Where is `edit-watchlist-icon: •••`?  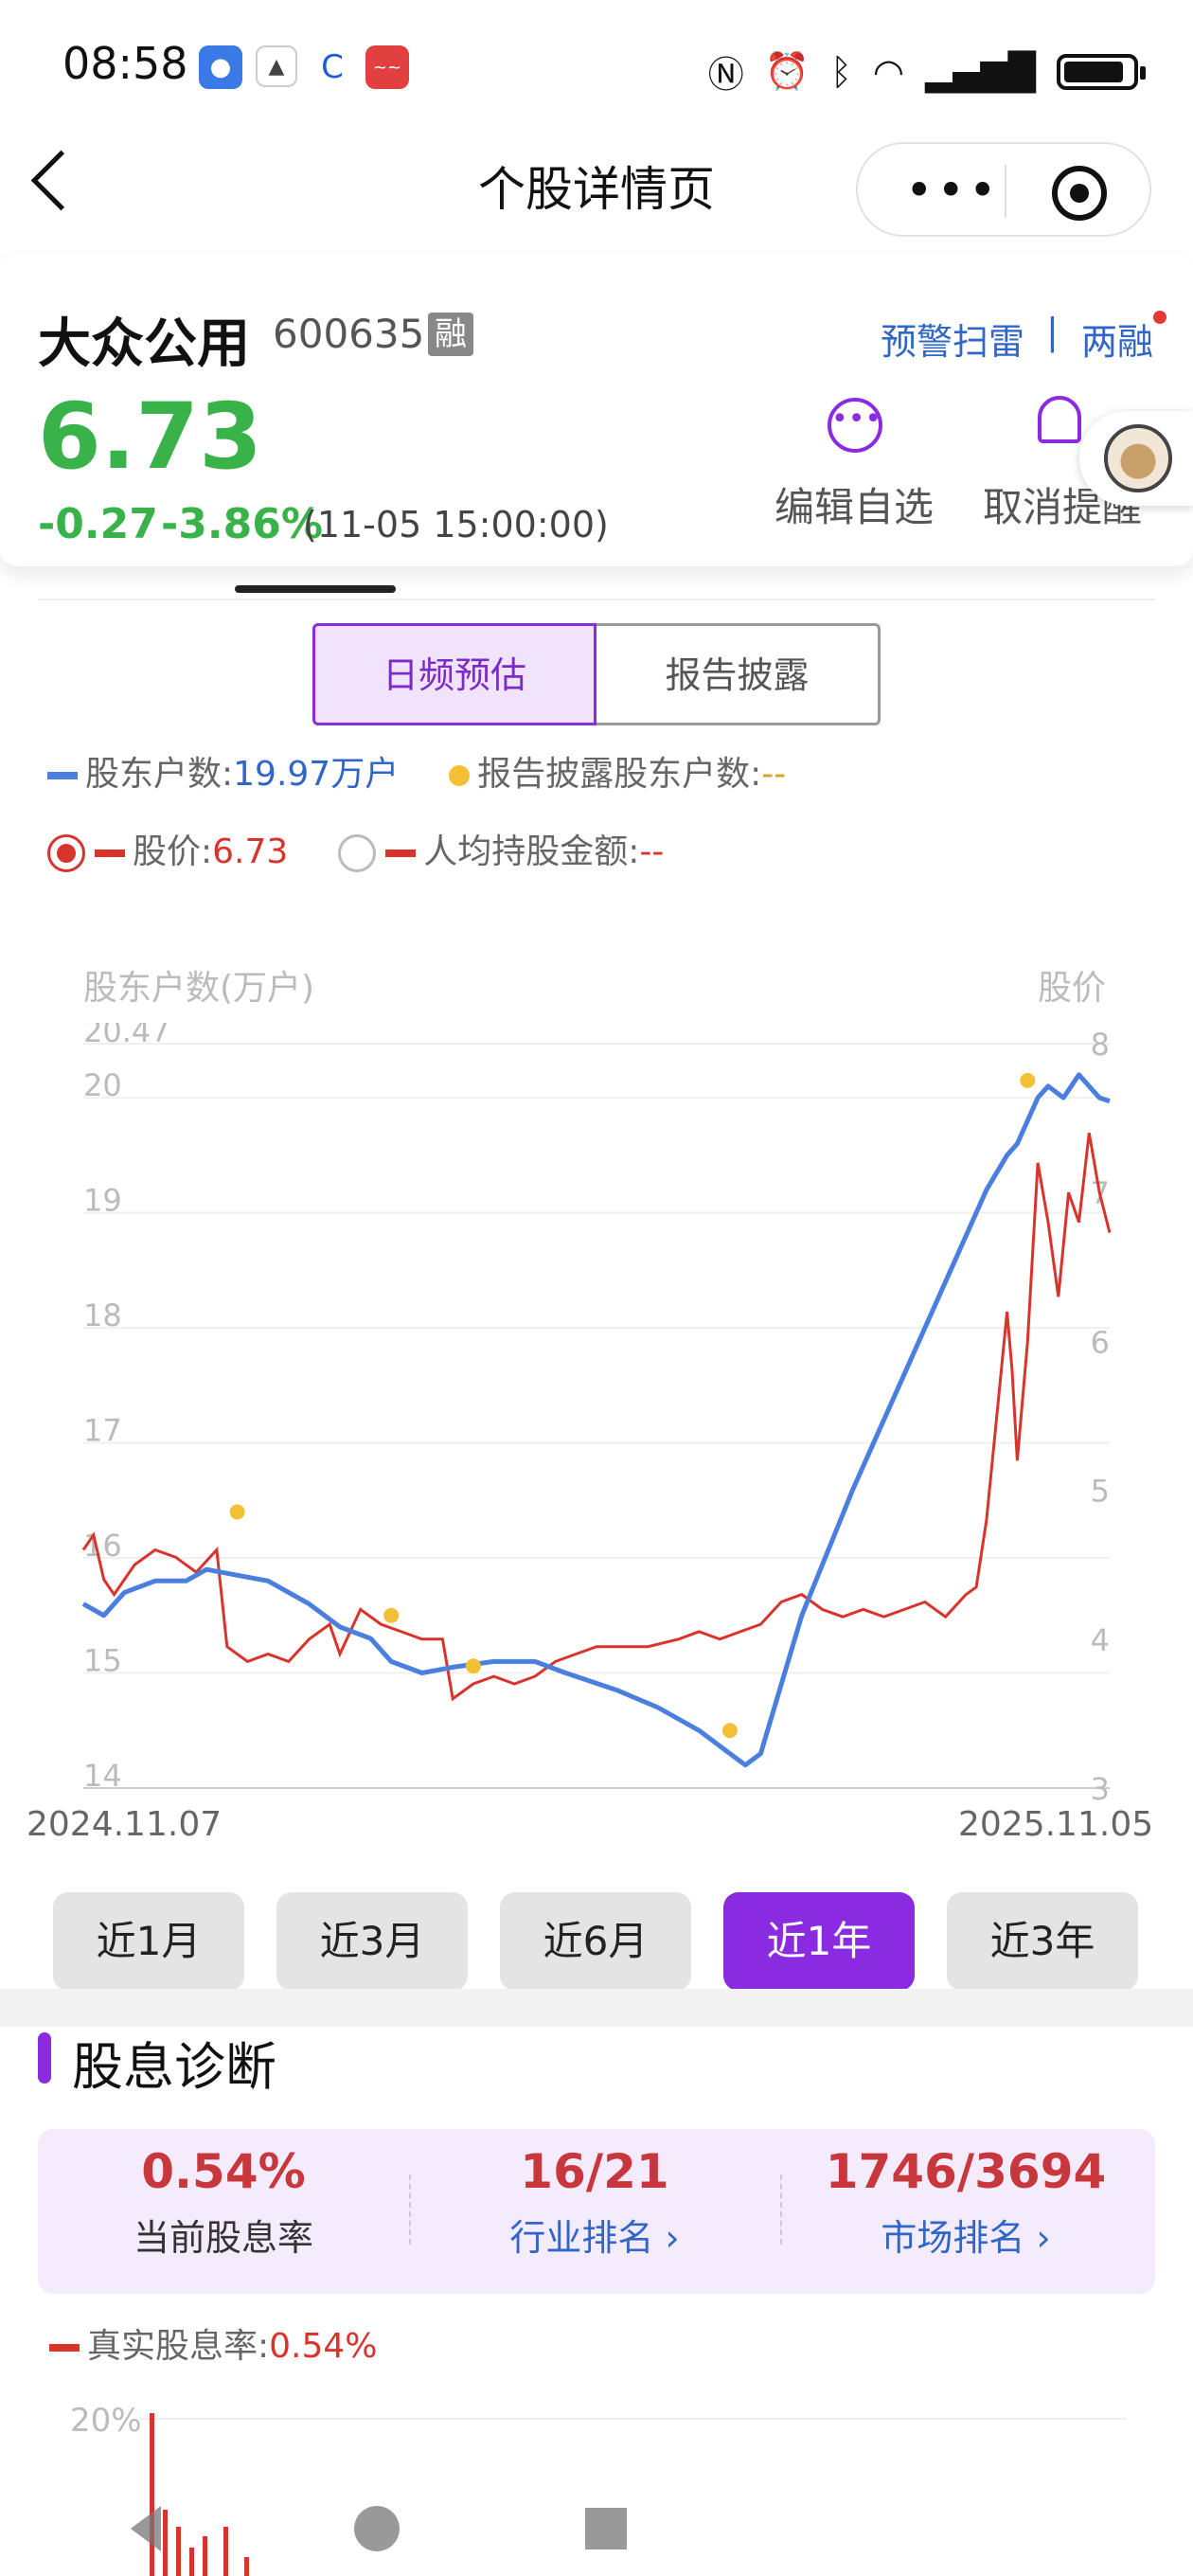 edit-watchlist-icon: ••• is located at coordinates (855, 425).